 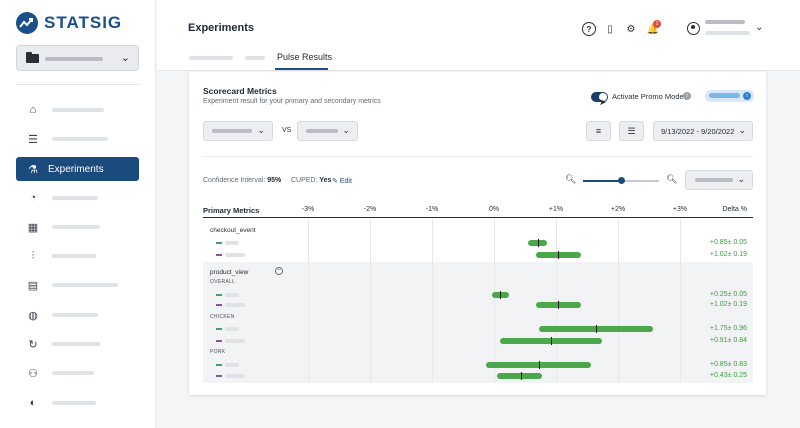 I want to click on sidebar-item-label: Experiments, so click(x=76, y=169).